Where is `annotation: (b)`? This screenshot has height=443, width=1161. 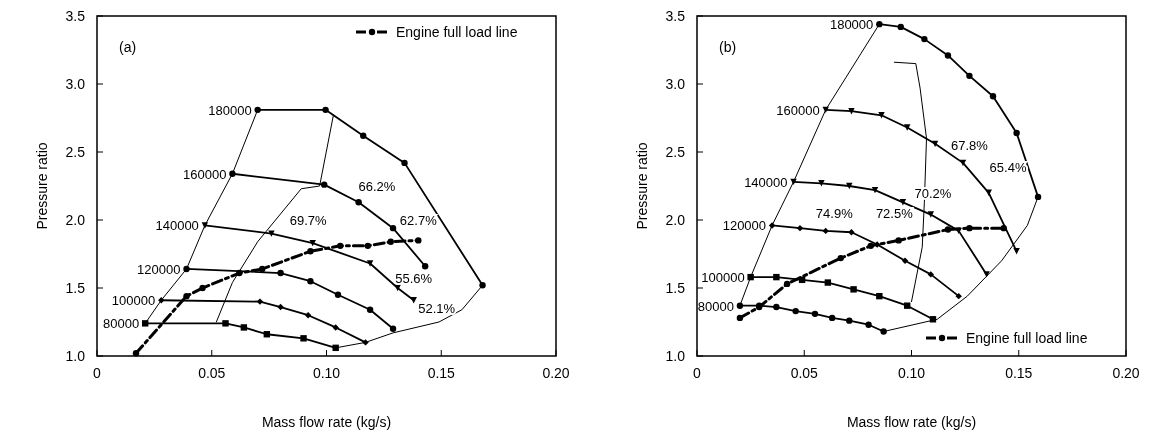
annotation: (b) is located at coordinates (728, 47).